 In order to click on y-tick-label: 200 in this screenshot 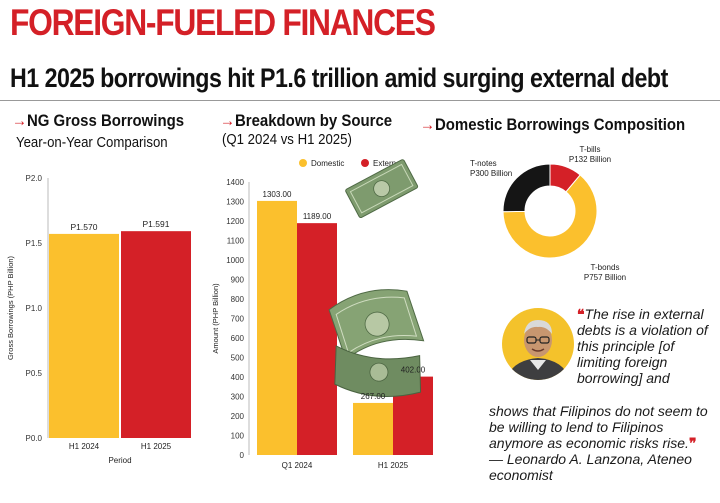, I will do `click(238, 416)`.